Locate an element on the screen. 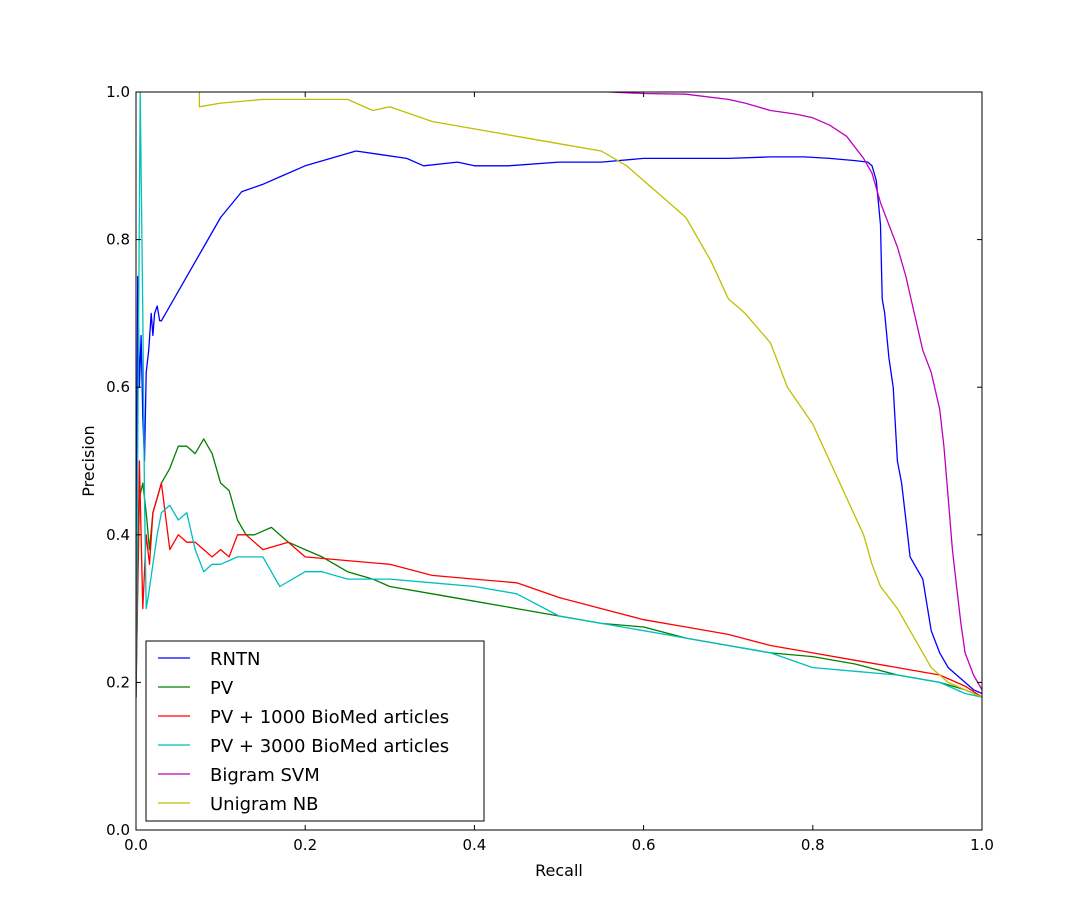 The image size is (1090, 923). x-tick-label: 0.8 is located at coordinates (813, 845).